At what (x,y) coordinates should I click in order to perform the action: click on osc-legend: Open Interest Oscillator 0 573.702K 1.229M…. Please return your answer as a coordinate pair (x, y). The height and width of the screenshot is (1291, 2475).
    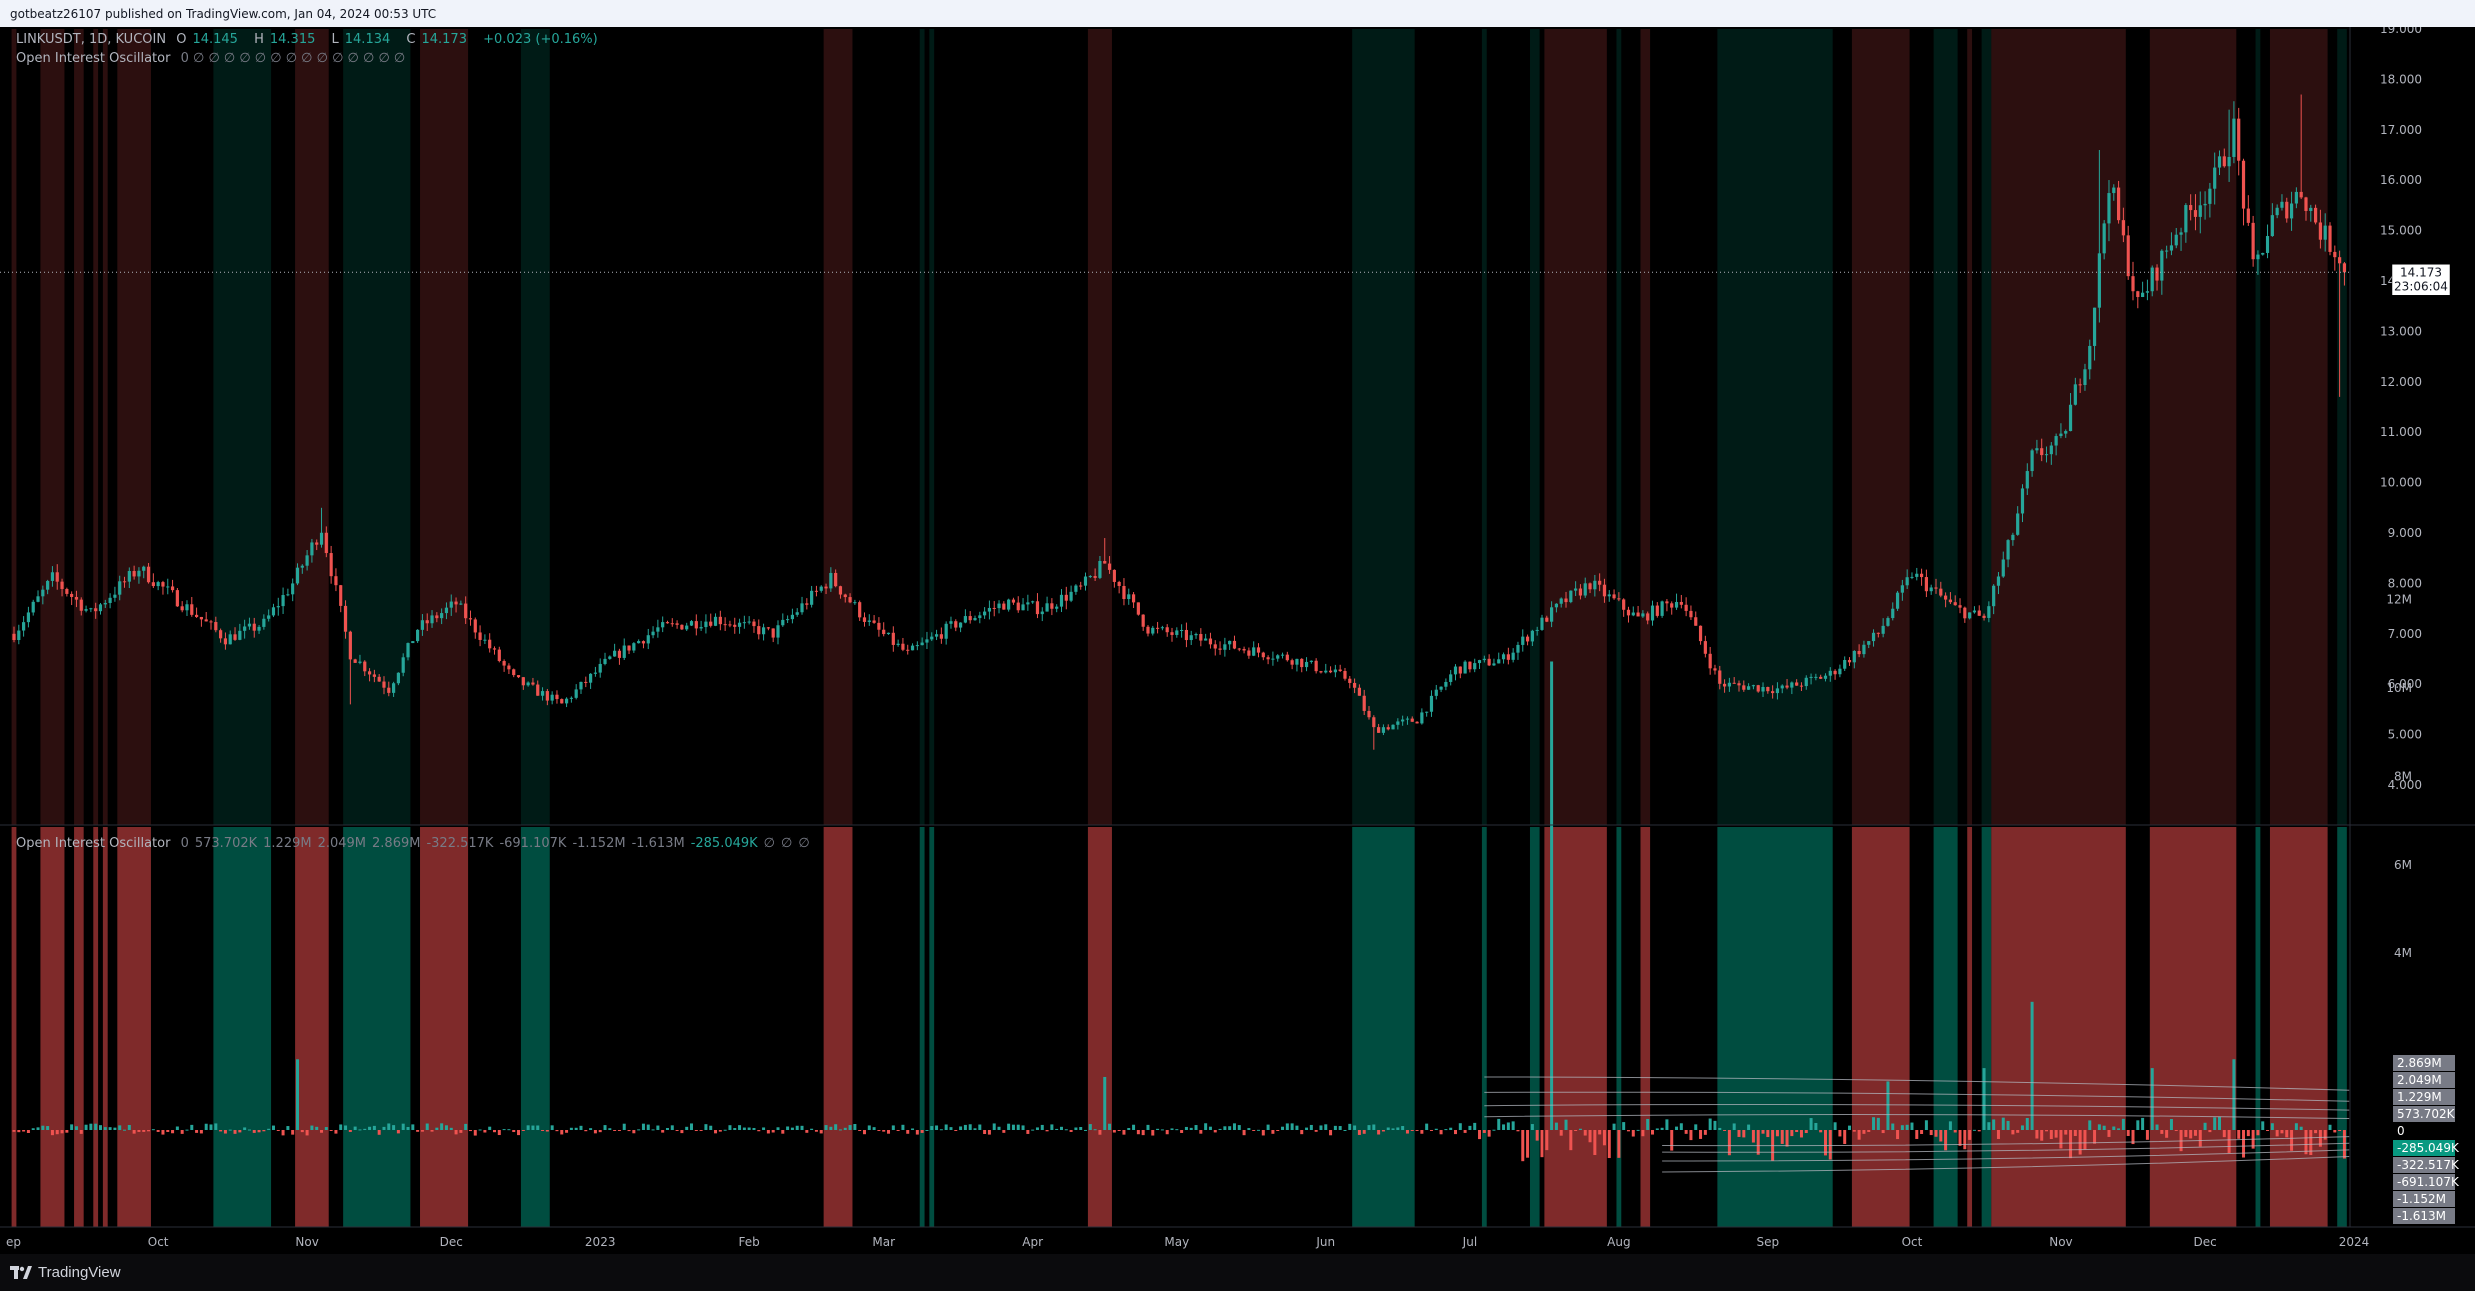
    Looking at the image, I should click on (419, 843).